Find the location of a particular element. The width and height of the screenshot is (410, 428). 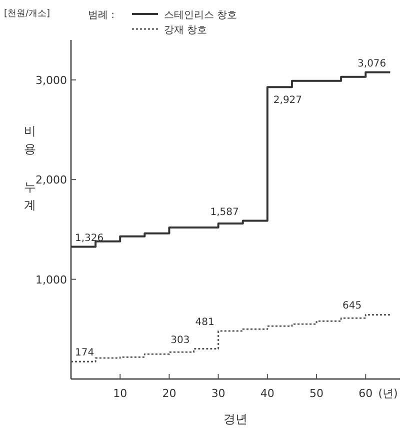

data-label: 2,927 is located at coordinates (287, 100).